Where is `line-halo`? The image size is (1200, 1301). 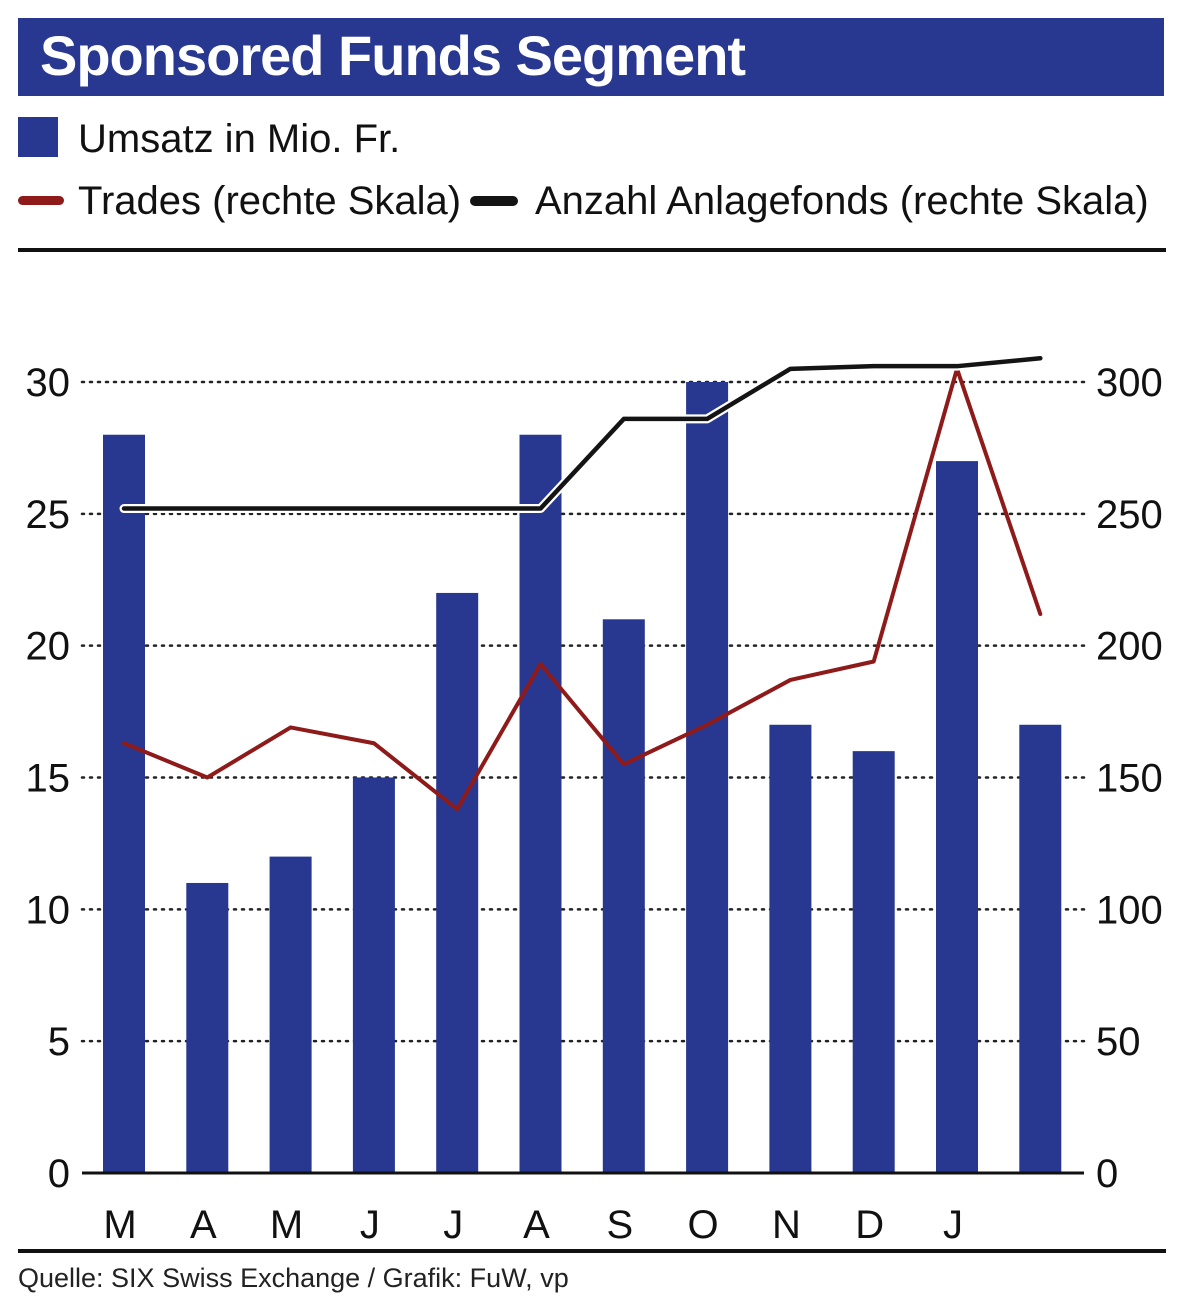
line-halo is located at coordinates (582, 433).